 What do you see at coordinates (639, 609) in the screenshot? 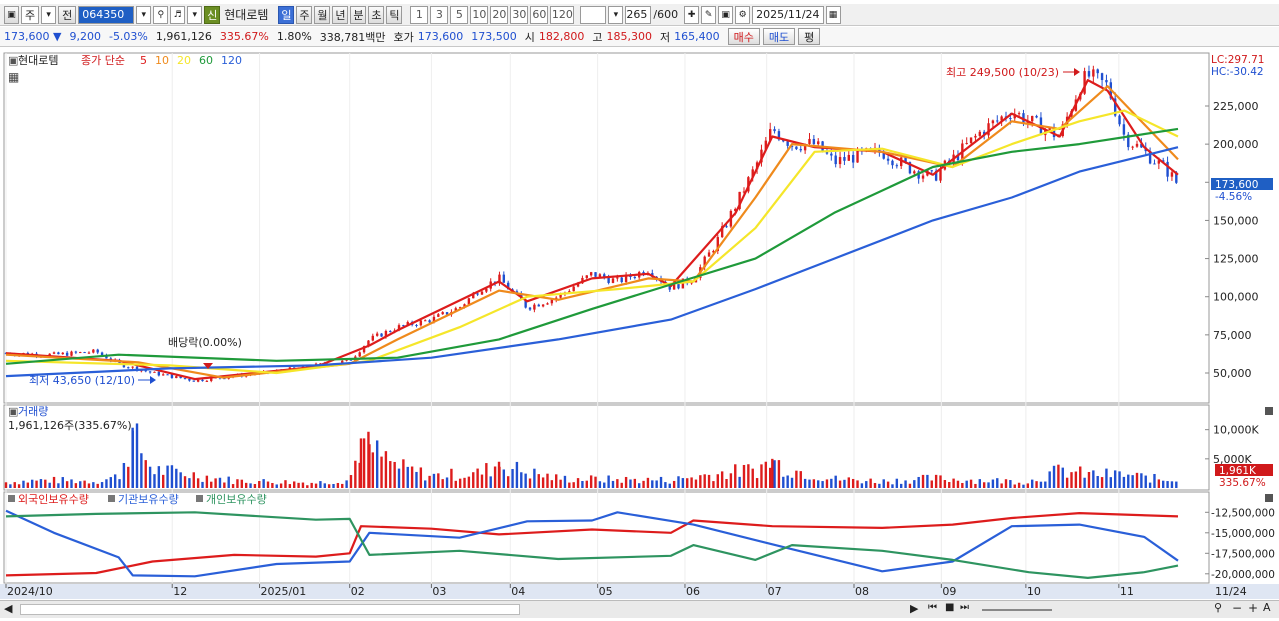
I see `horizontal-scrollbar: ◀ ▶ ⏮ ■ ⏭ + − ⚲ A` at bounding box center [639, 609].